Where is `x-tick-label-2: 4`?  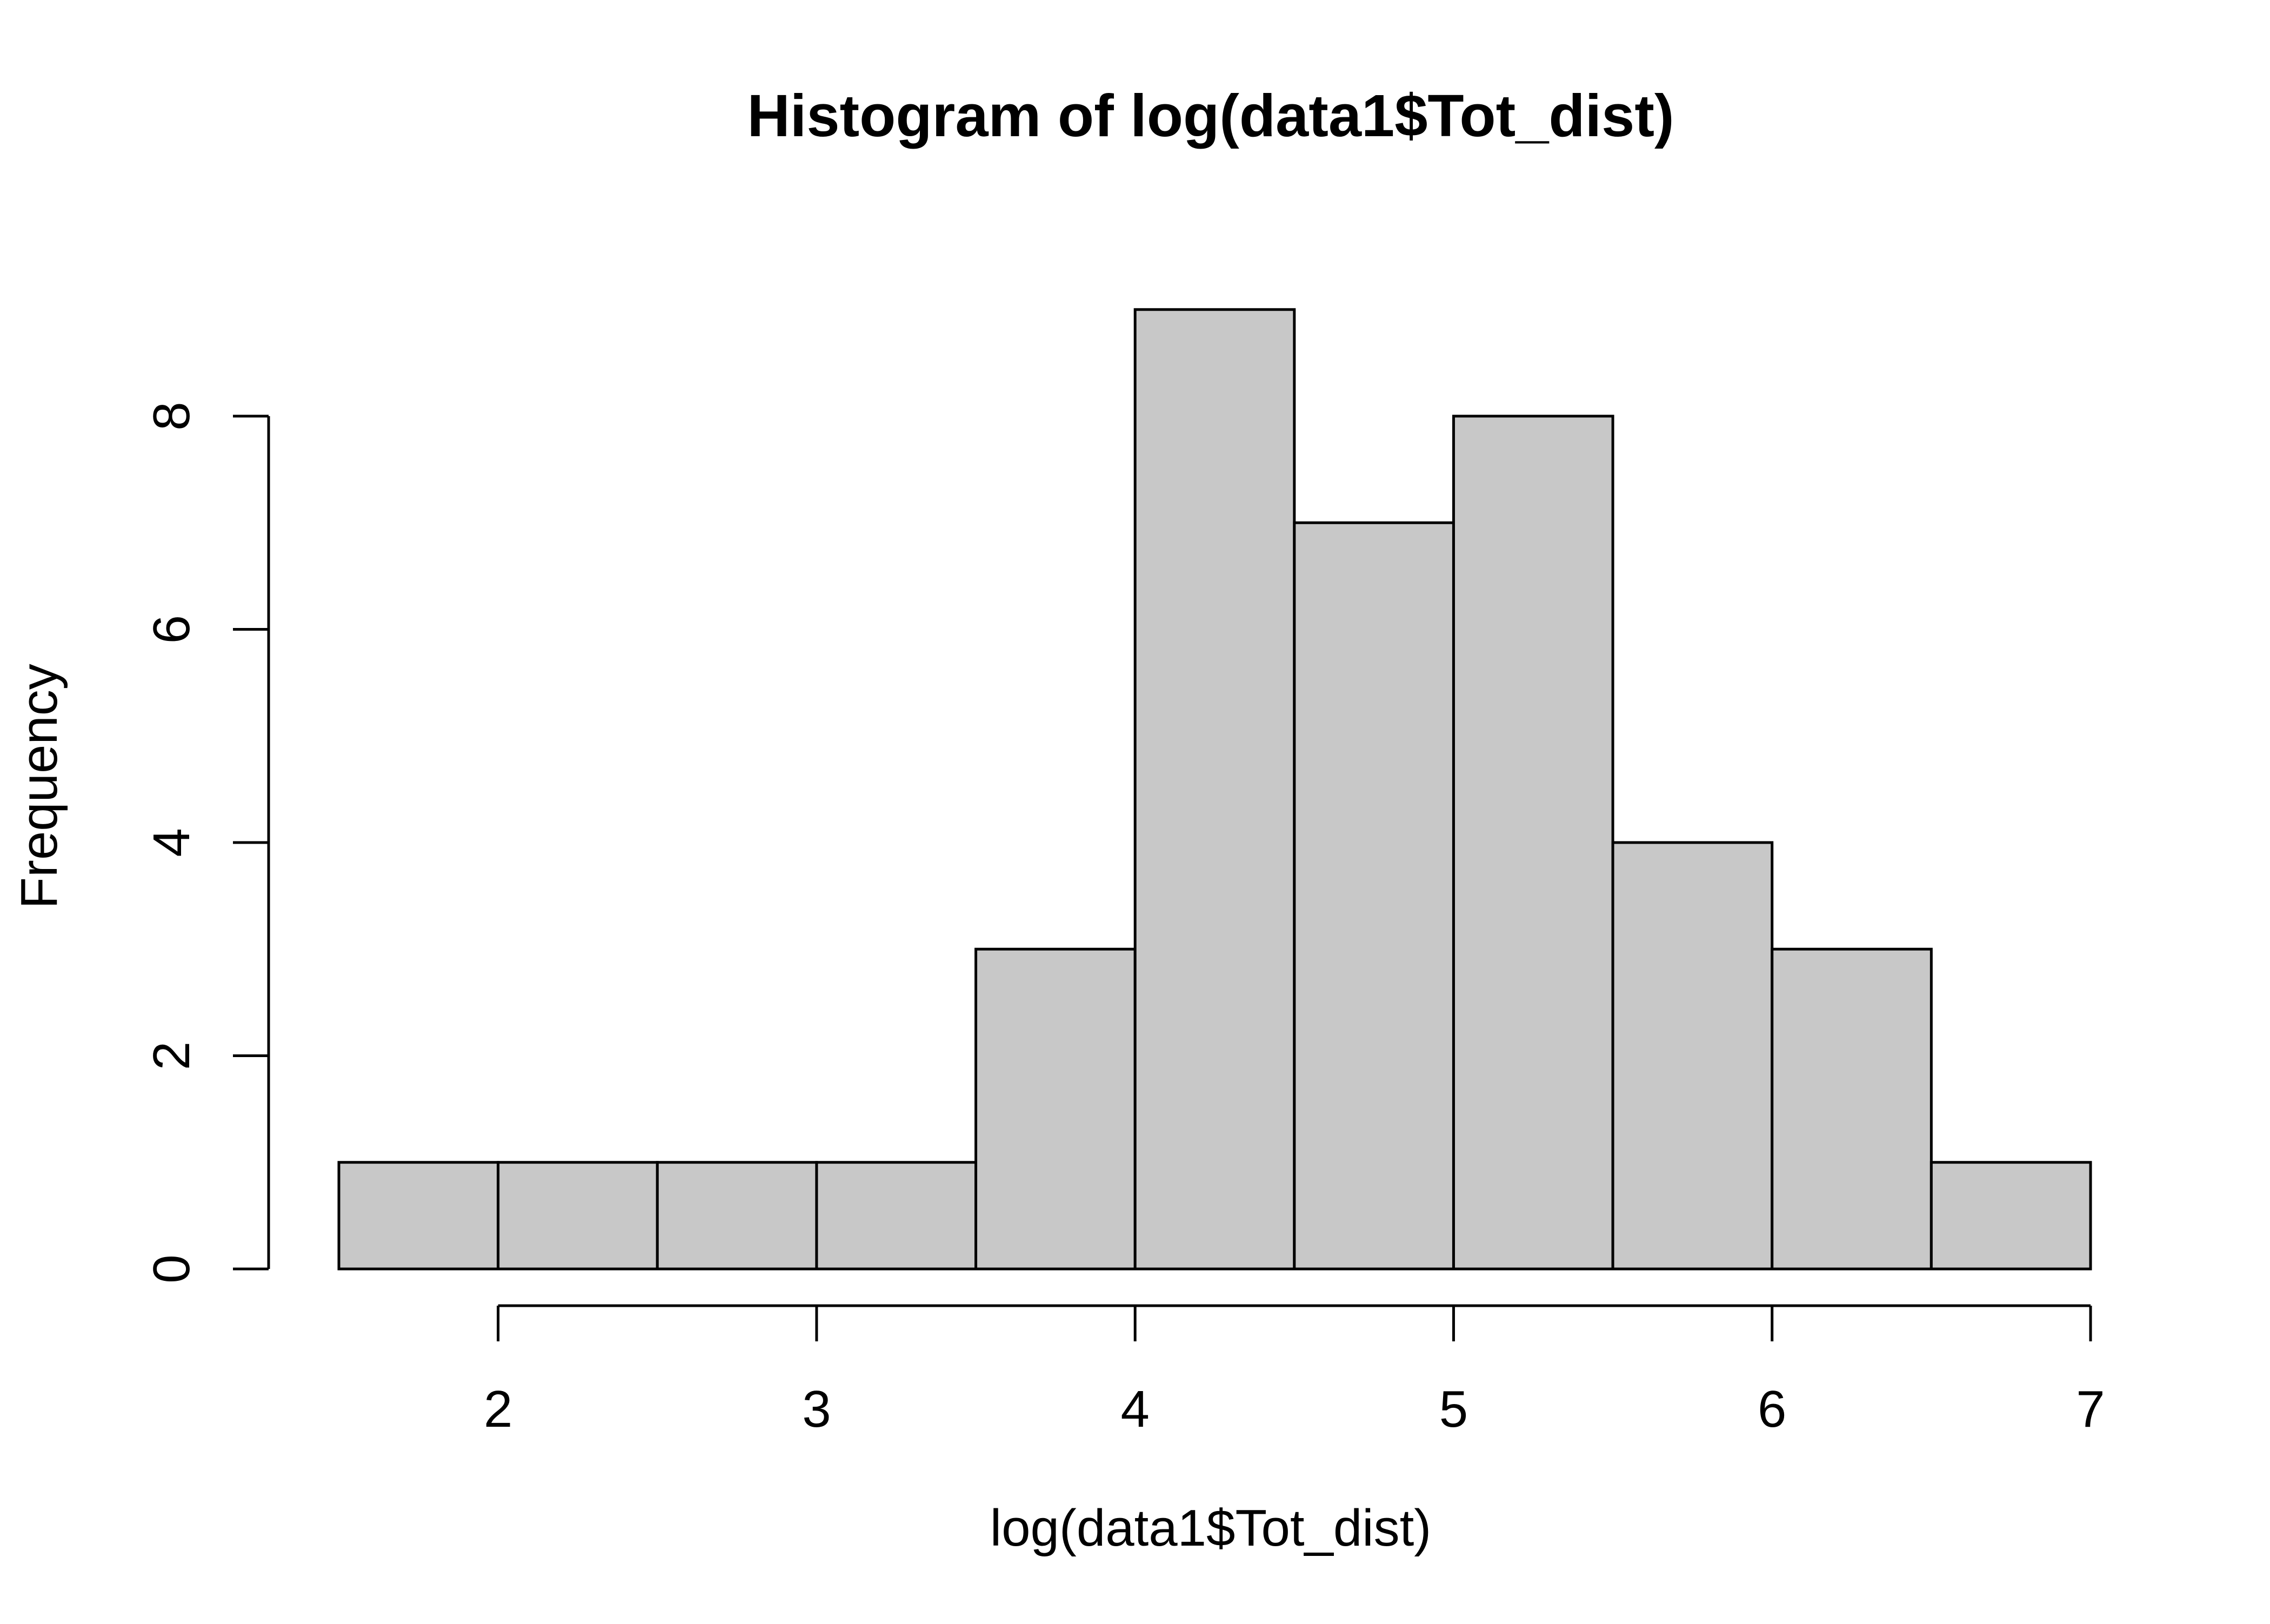
x-tick-label-2: 4 is located at coordinates (1134, 1409).